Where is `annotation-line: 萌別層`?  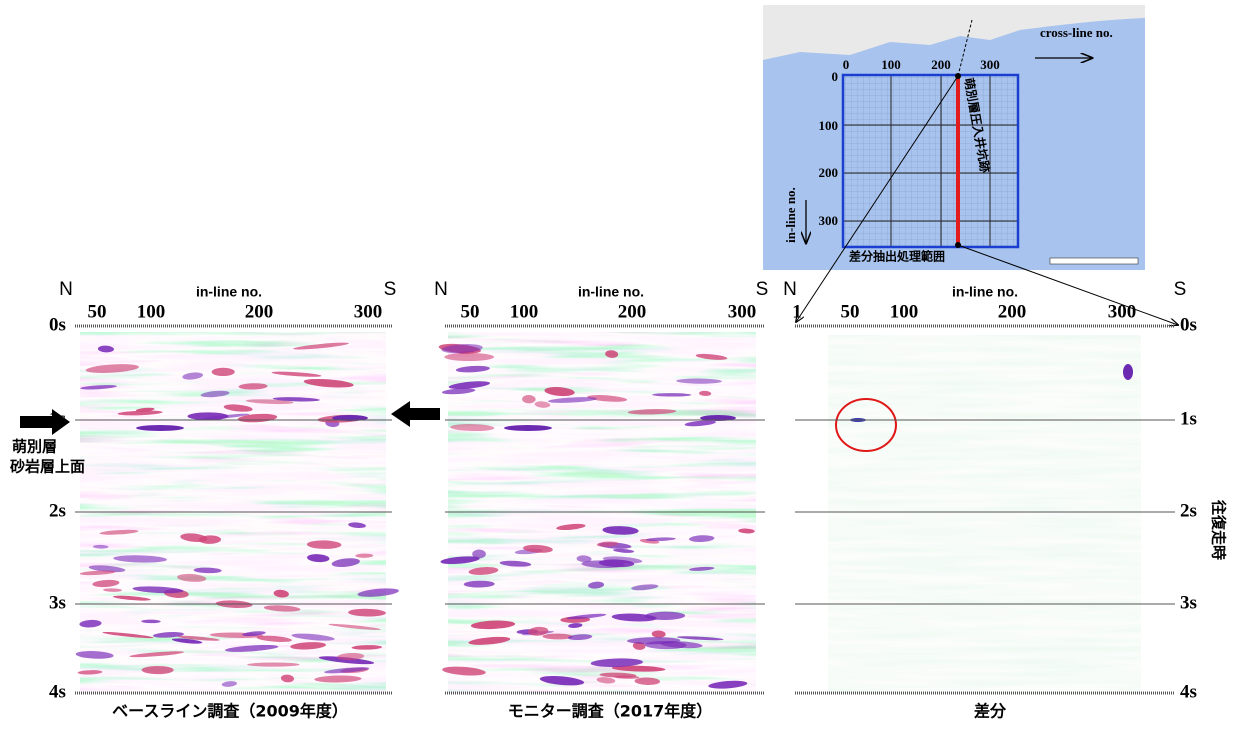 annotation-line: 萌別層 is located at coordinates (34, 447).